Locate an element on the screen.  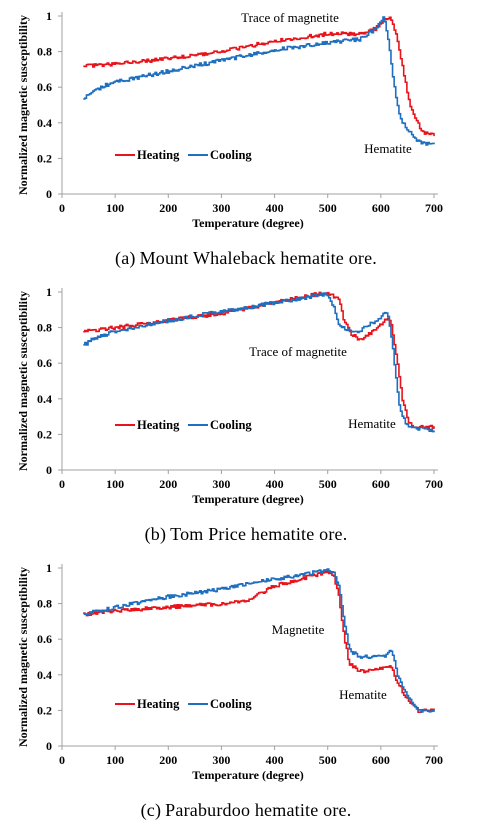
chart-a-caption: (a) Mount Whaleback hematite ore. is located at coordinates (246, 258).